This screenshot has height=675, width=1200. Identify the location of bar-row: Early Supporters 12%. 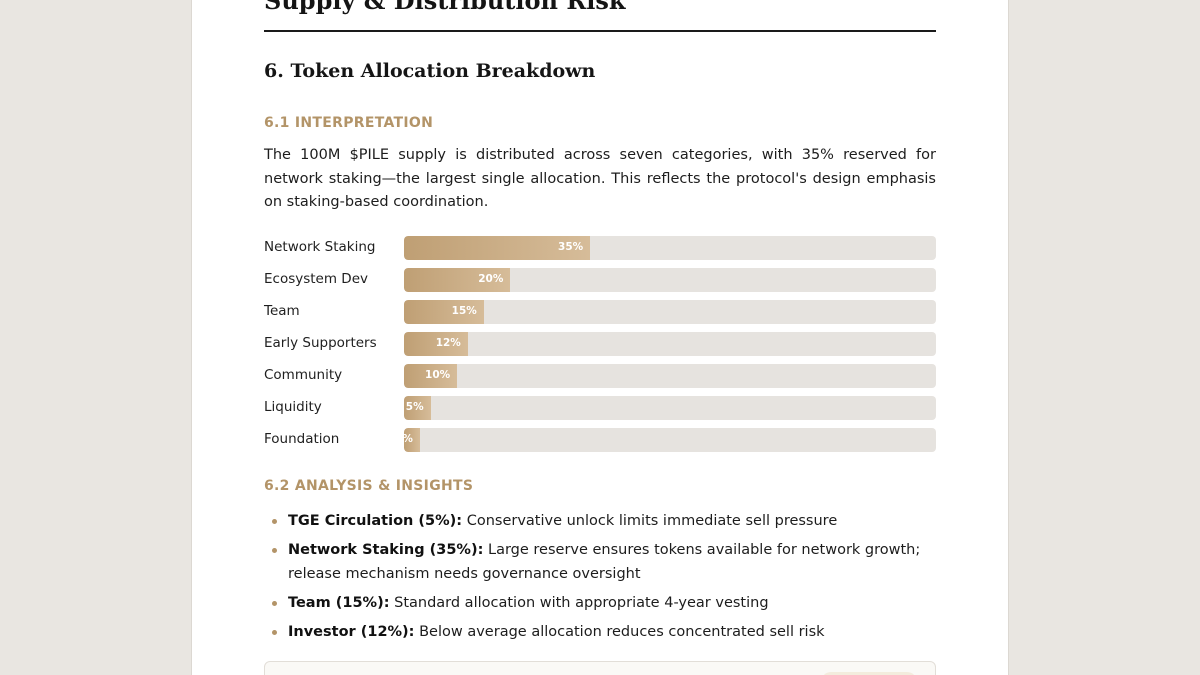
(600, 344).